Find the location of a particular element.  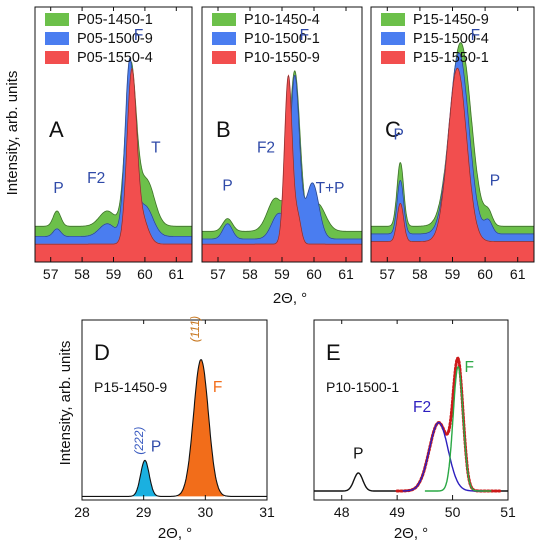

peak-annotation-E-2: F2 is located at coordinates (422, 407).